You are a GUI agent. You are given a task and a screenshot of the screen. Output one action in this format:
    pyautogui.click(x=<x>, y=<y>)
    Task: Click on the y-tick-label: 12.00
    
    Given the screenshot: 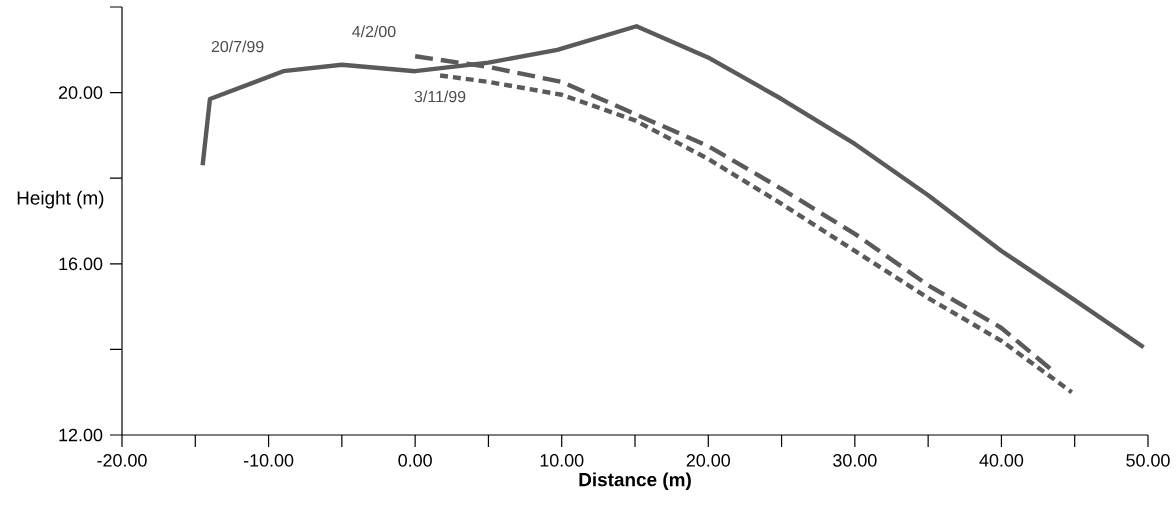 What is the action you would take?
    pyautogui.click(x=81, y=435)
    